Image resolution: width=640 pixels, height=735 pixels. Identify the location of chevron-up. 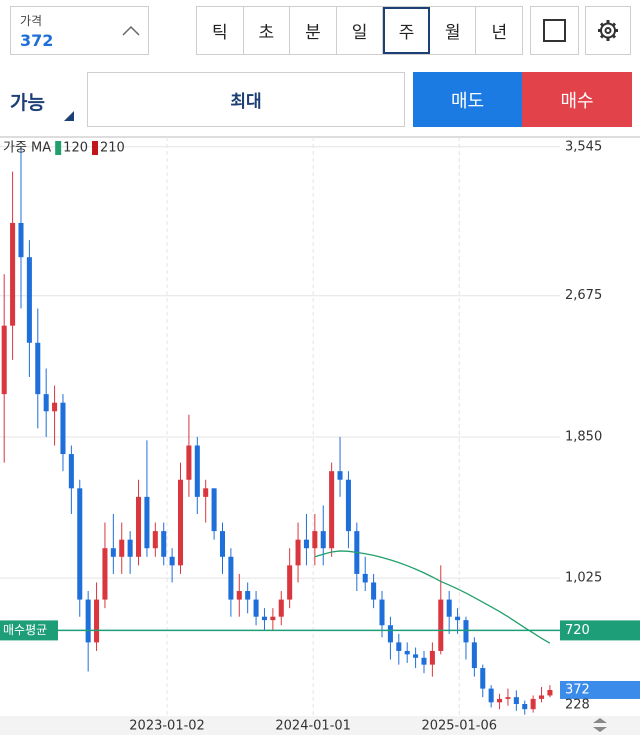
(131, 30).